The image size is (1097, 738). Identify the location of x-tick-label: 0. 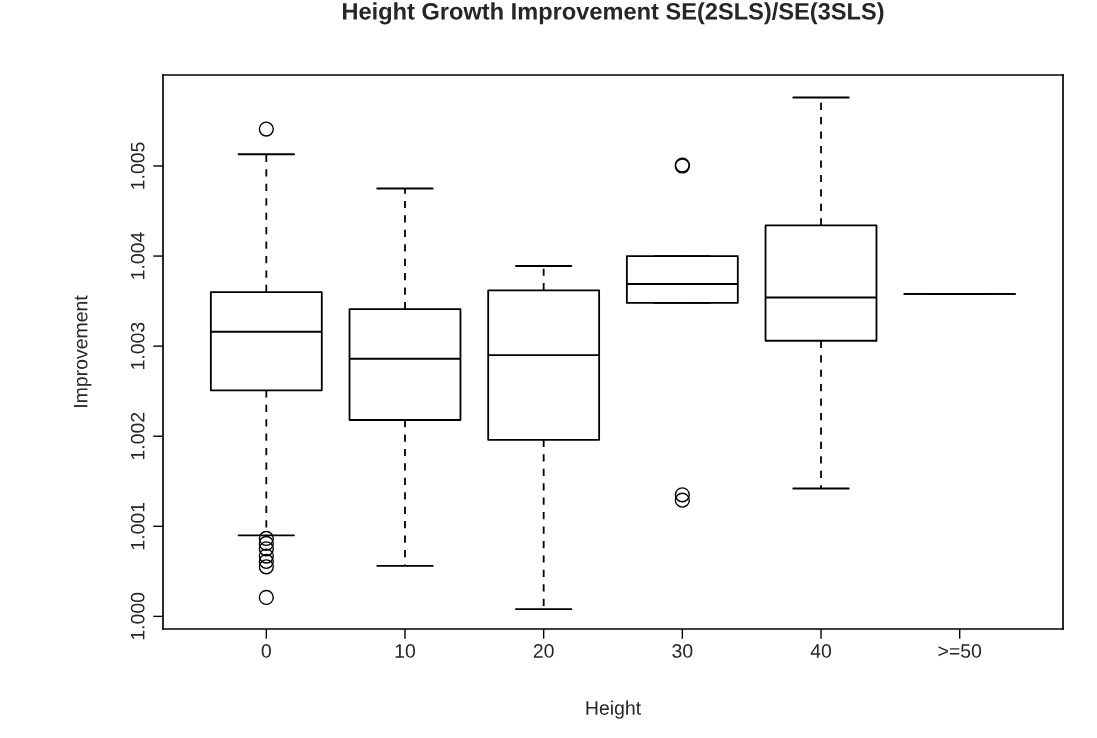
(266, 651).